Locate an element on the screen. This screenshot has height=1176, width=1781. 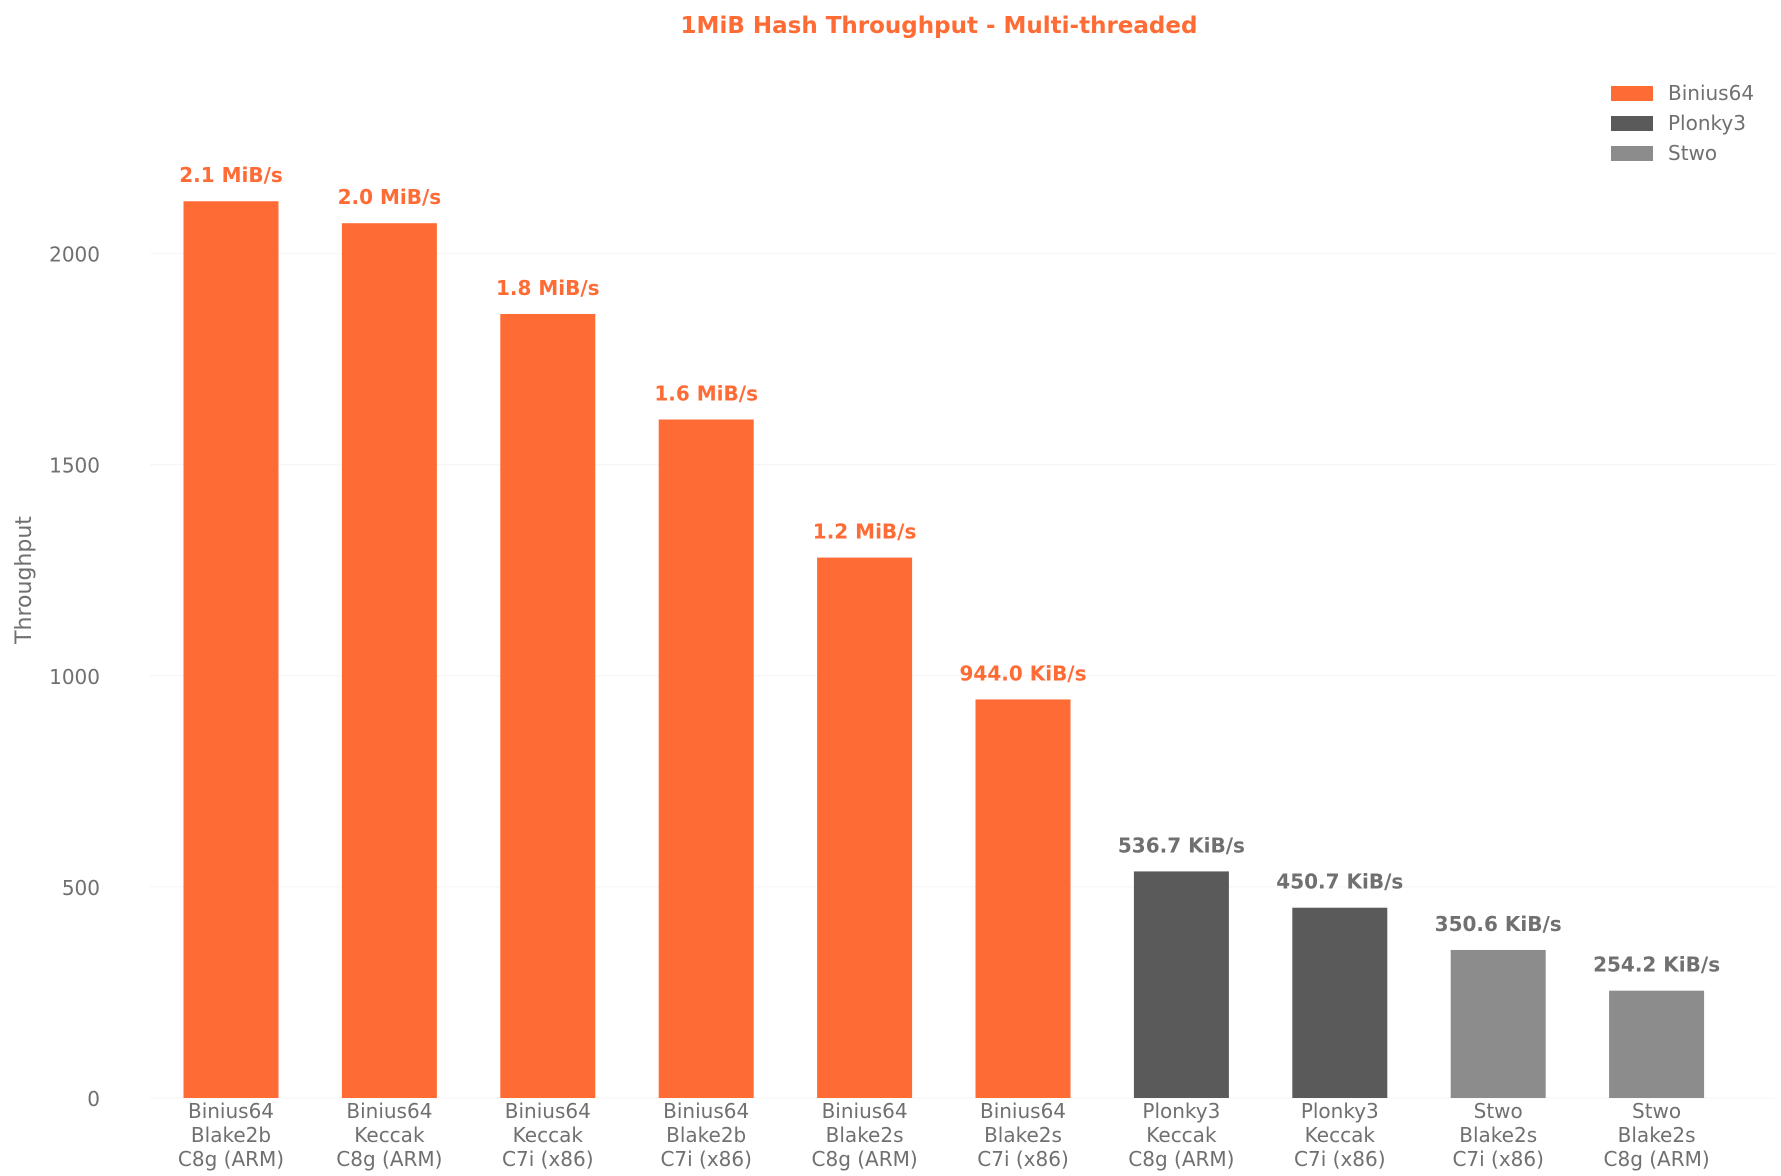
legend-label: Plonky3 is located at coordinates (1707, 123).